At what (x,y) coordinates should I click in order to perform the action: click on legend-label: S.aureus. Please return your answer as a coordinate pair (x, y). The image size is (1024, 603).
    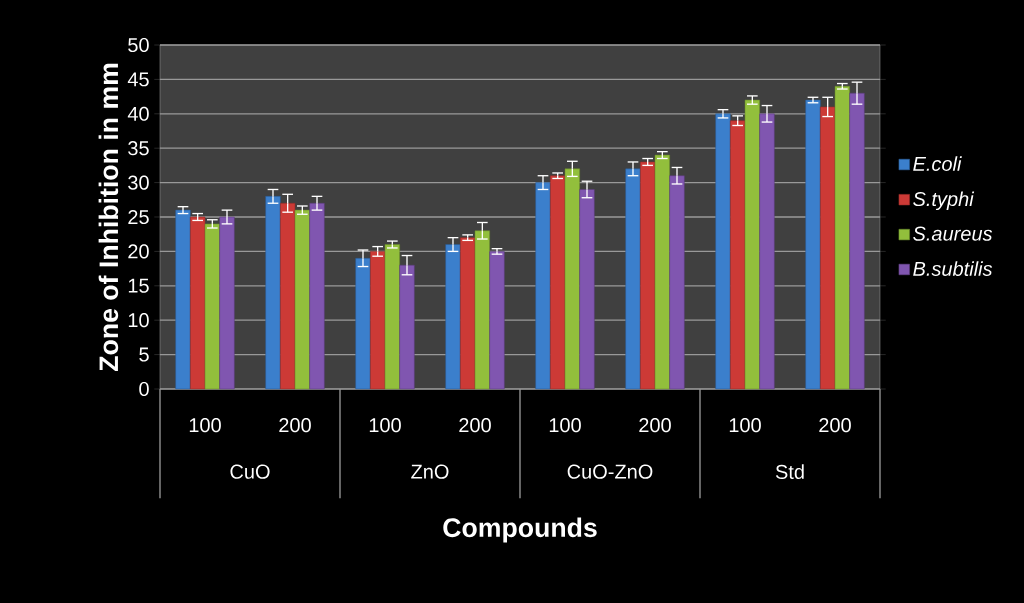
    Looking at the image, I should click on (953, 233).